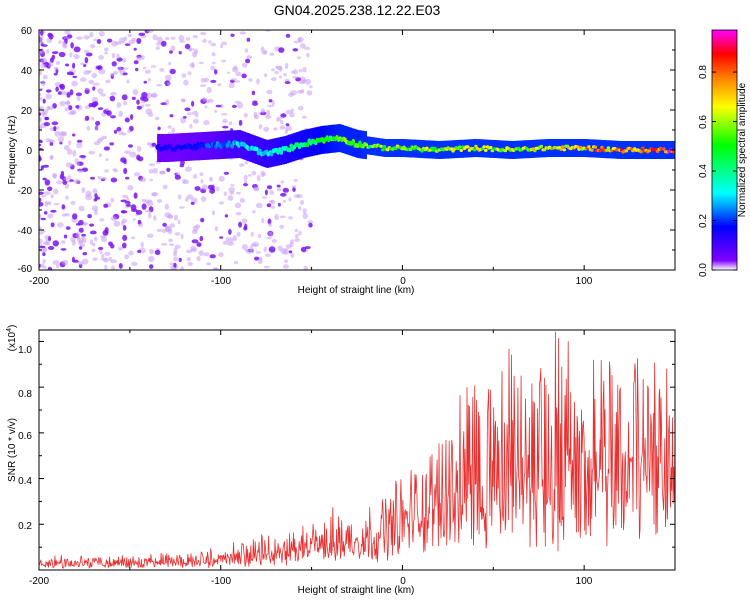  Describe the element at coordinates (12, 341) in the screenshot. I see `y-multiplier-base: (x10` at that location.